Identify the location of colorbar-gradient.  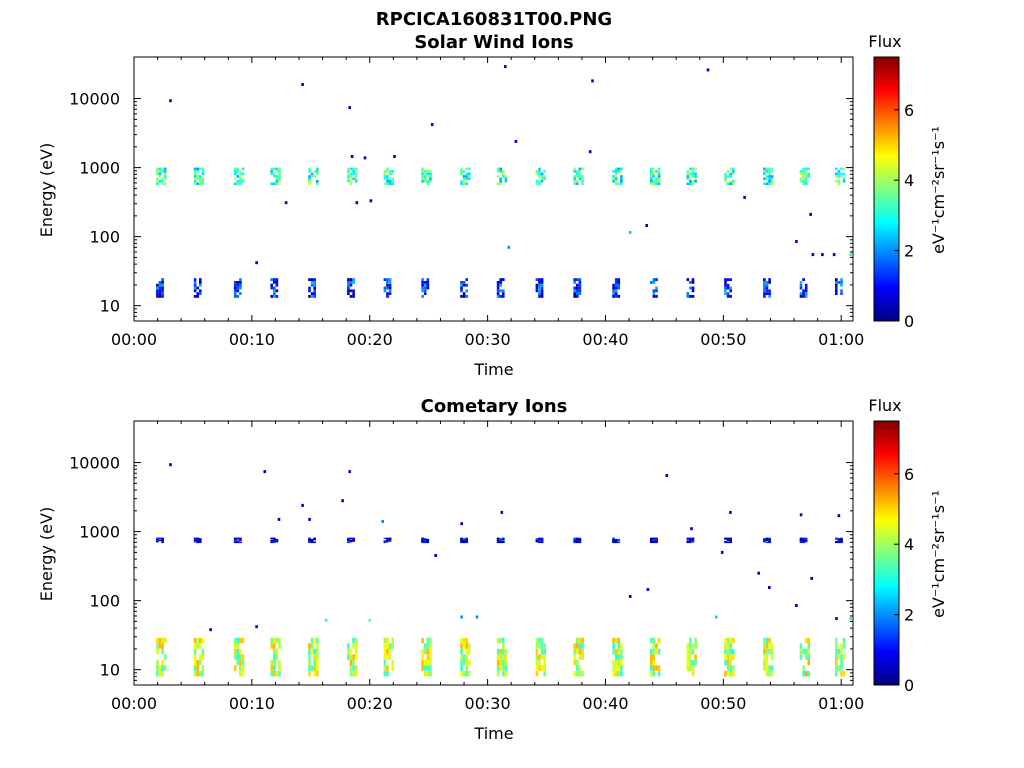
(886, 553).